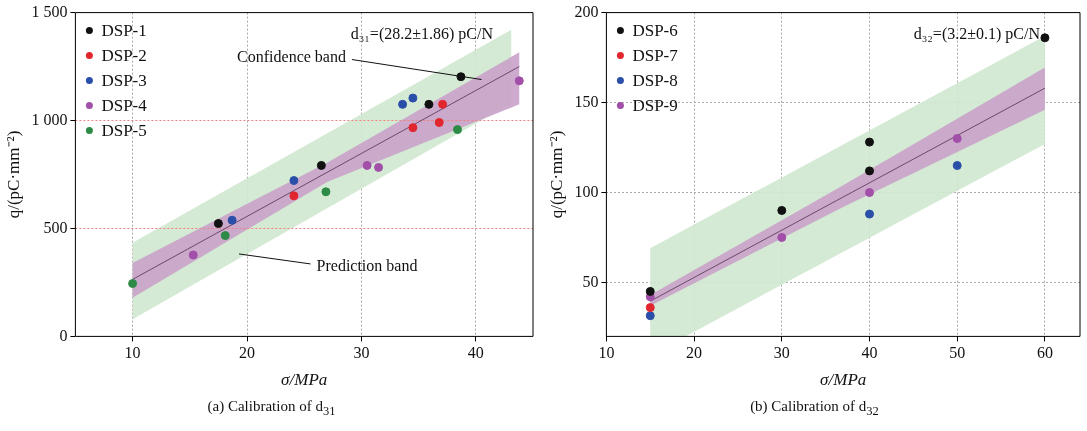 Image resolution: width=1087 pixels, height=431 pixels. Describe the element at coordinates (655, 31) in the screenshot. I see `legend-label: DSP-6` at that location.